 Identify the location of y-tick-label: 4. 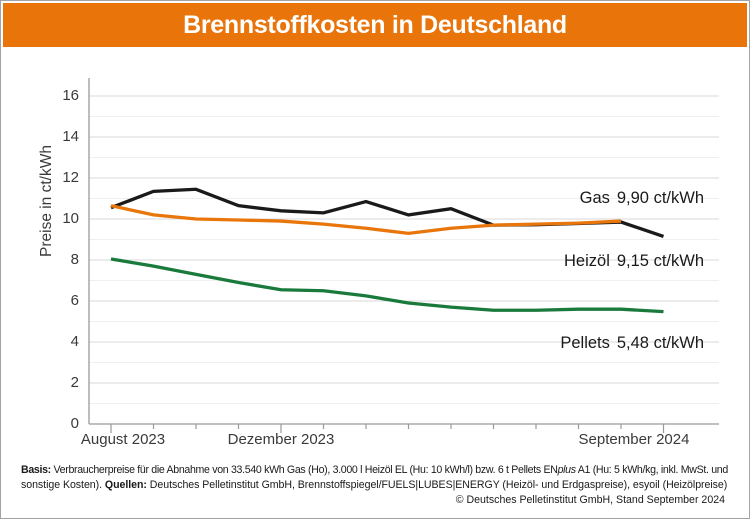
(74, 341).